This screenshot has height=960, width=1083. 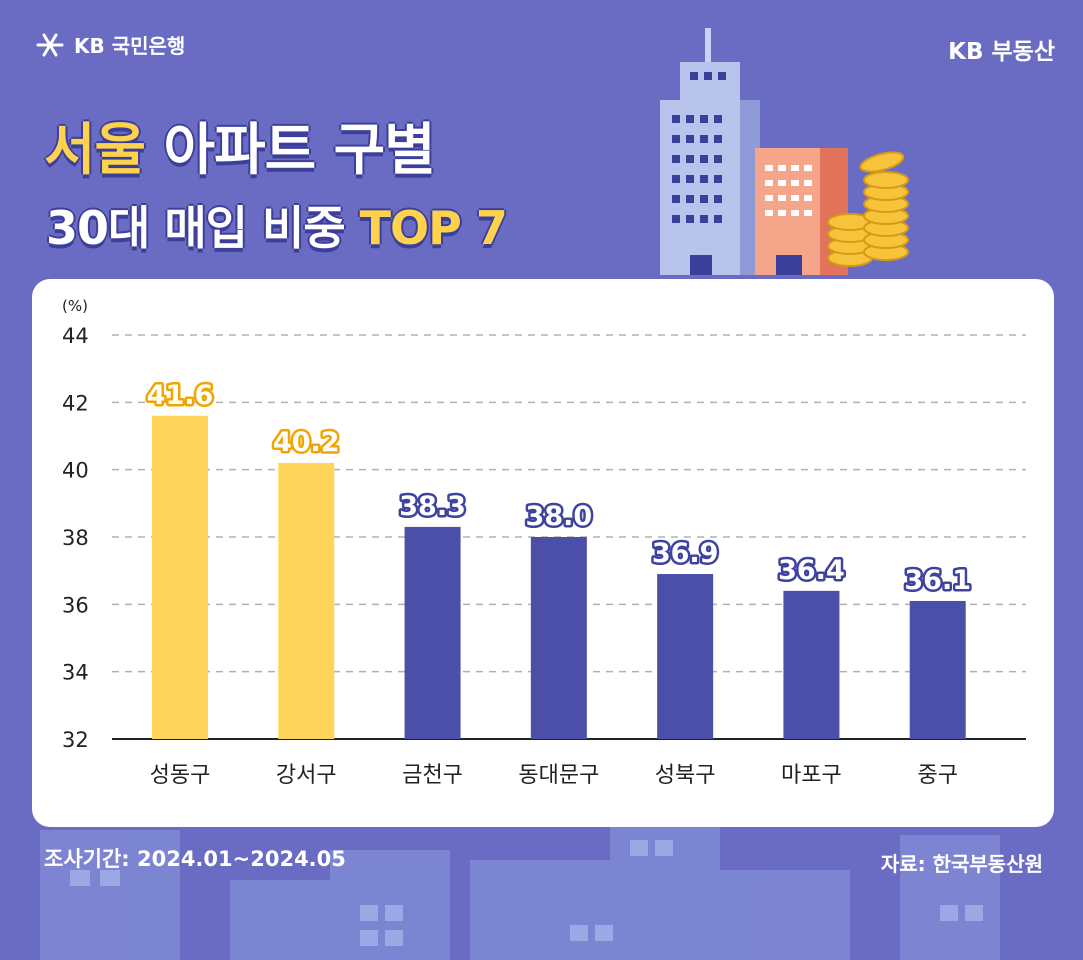 What do you see at coordinates (50, 44) in the screenshot?
I see `kb-star-icon` at bounding box center [50, 44].